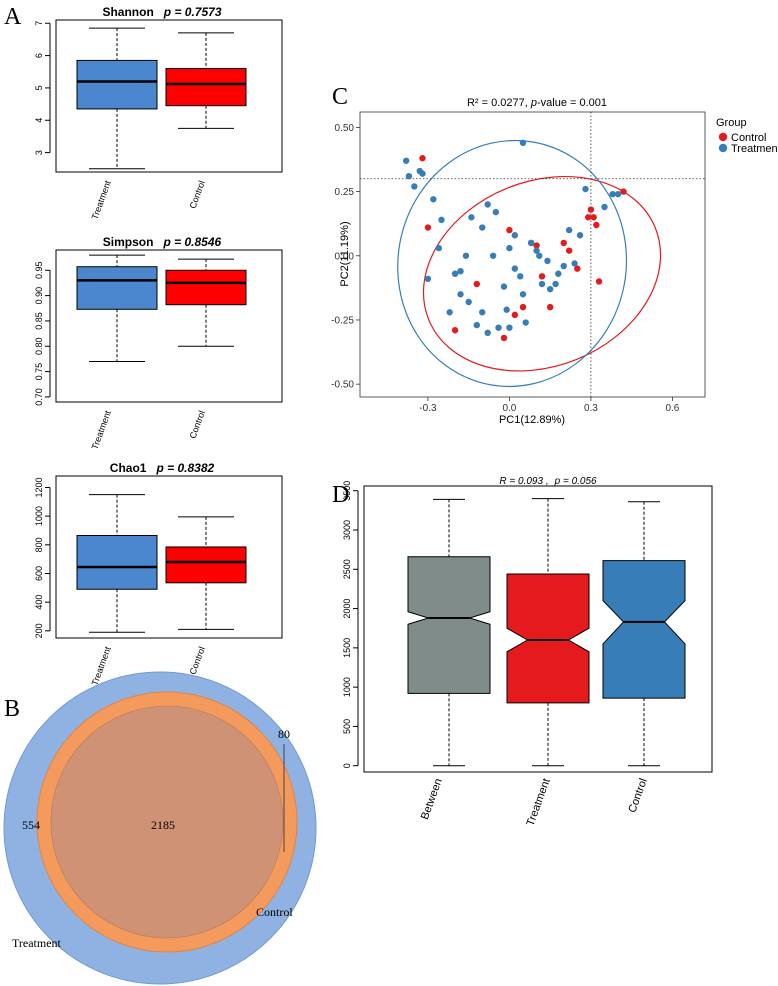 Image resolution: width=778 pixels, height=986 pixels. What do you see at coordinates (127, 12) in the screenshot?
I see `shannon-title-name: Shannon` at bounding box center [127, 12].